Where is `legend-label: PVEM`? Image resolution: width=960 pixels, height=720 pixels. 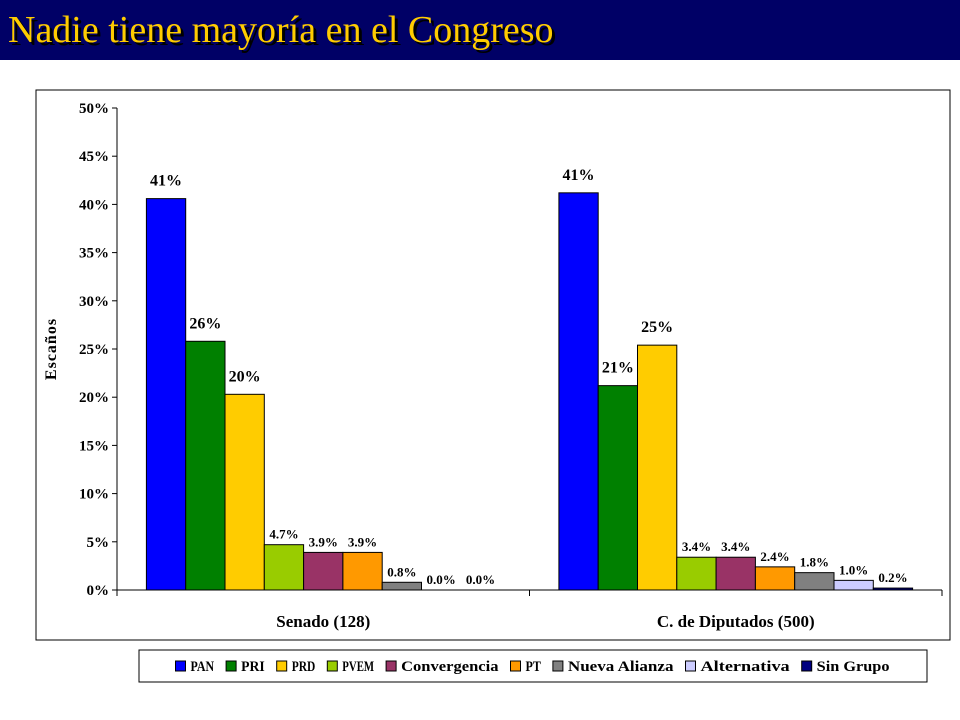
legend-label: PVEM is located at coordinates (358, 667).